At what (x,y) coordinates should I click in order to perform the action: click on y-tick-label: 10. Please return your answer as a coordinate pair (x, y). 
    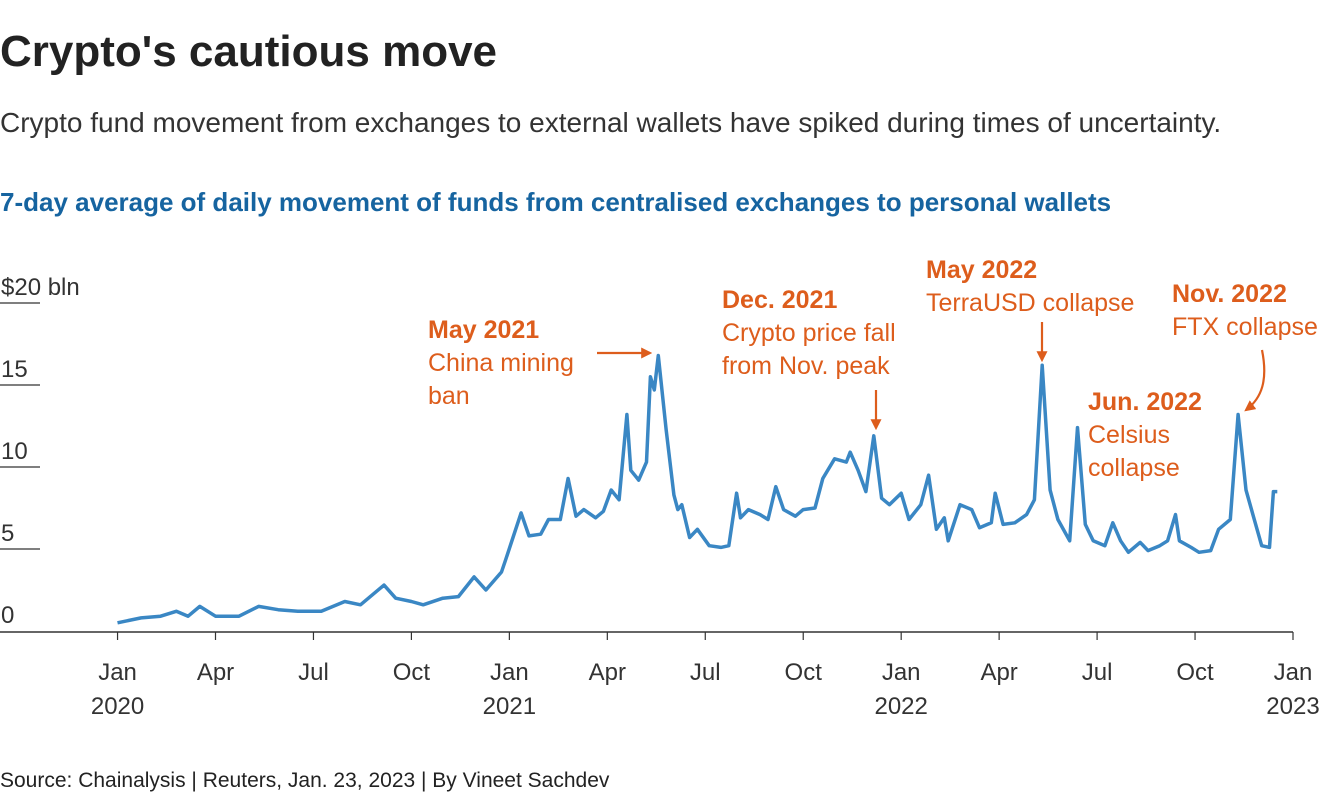
    Looking at the image, I should click on (14, 451).